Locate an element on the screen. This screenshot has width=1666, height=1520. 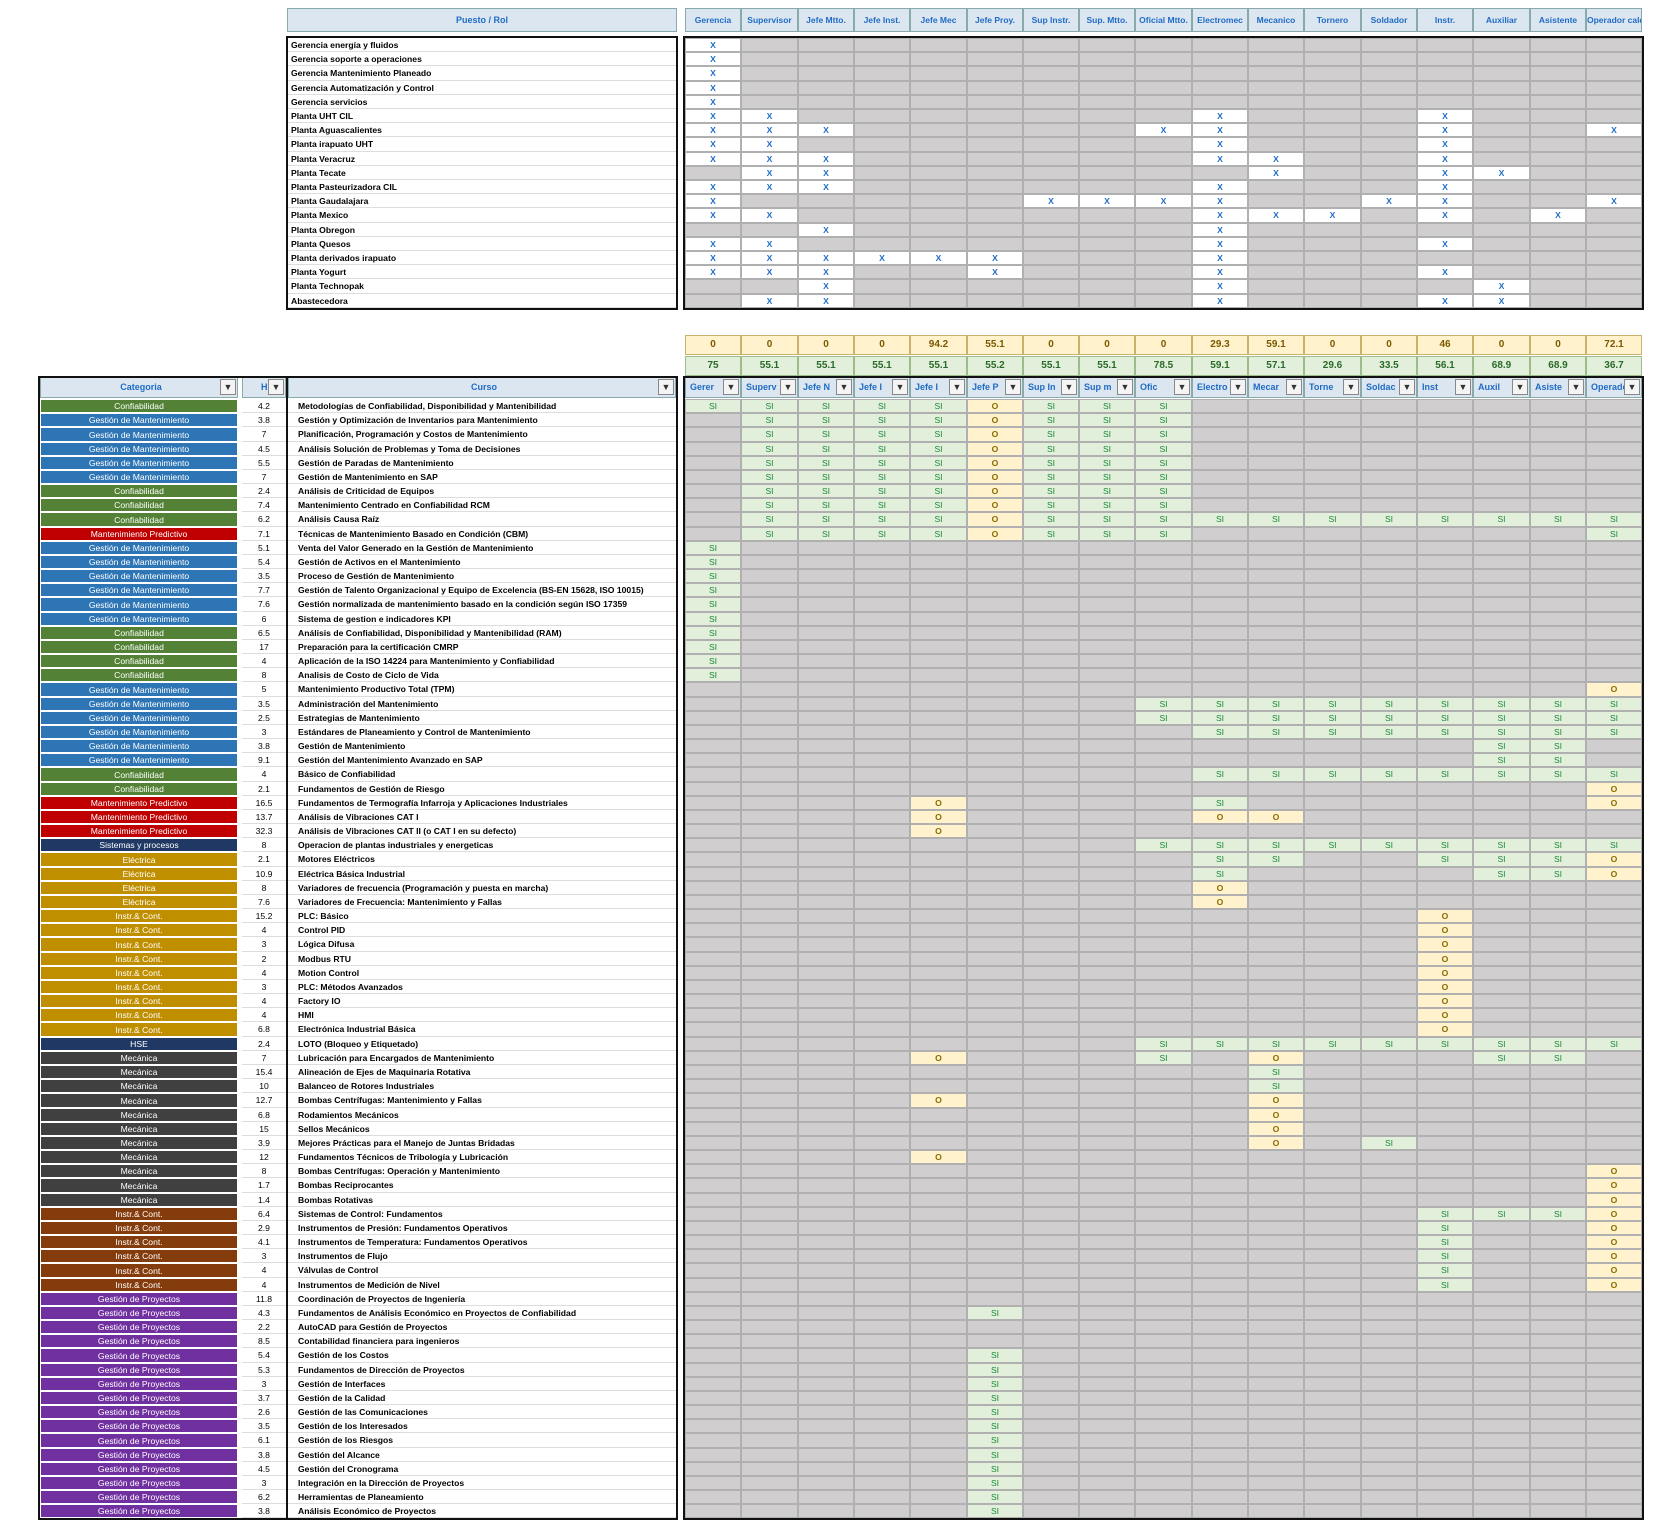
summary-value-row2: 68.9 is located at coordinates (1558, 366).